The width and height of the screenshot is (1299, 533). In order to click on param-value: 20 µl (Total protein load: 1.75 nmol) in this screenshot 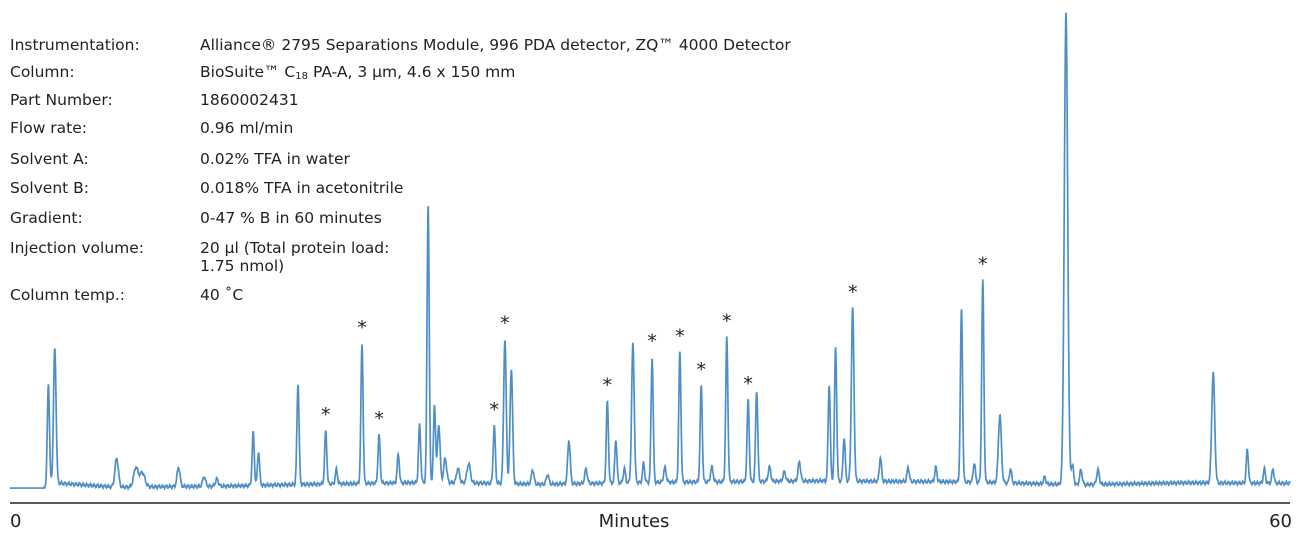, I will do `click(295, 257)`.